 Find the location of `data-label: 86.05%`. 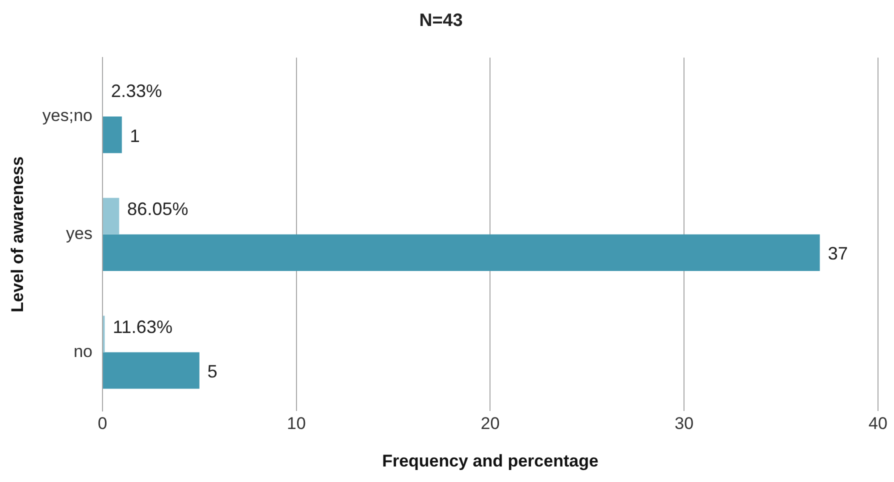

data-label: 86.05% is located at coordinates (157, 209).